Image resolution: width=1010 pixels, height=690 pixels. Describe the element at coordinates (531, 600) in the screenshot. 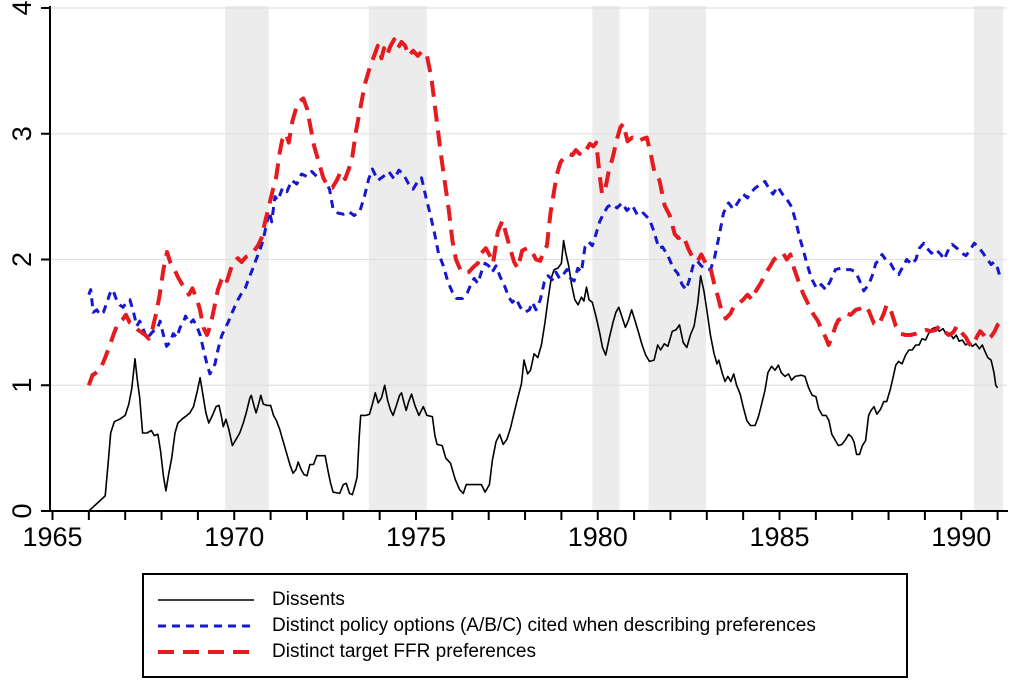

I see `legend-row-dissents: Dissents` at that location.